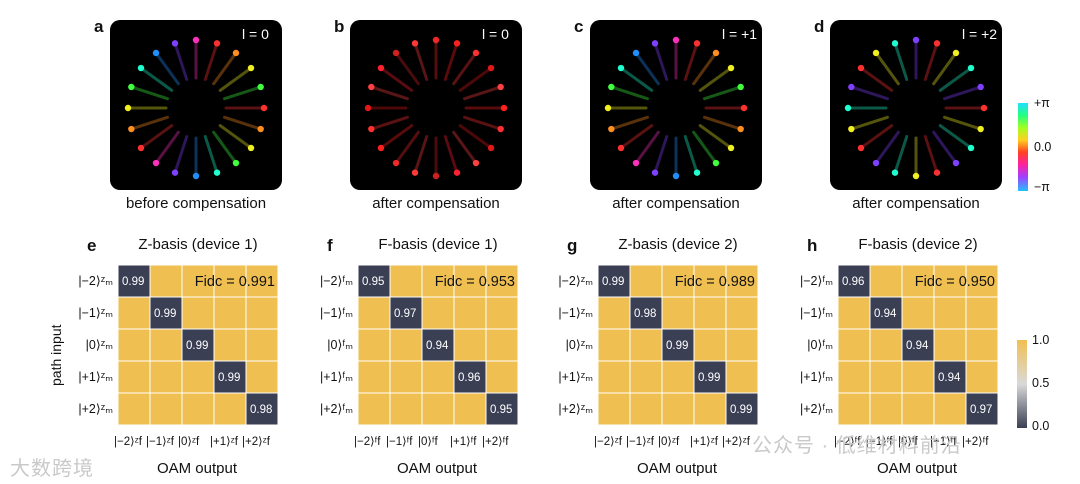  What do you see at coordinates (133, 282) in the screenshot?
I see `diag-value: 0.99` at bounding box center [133, 282].